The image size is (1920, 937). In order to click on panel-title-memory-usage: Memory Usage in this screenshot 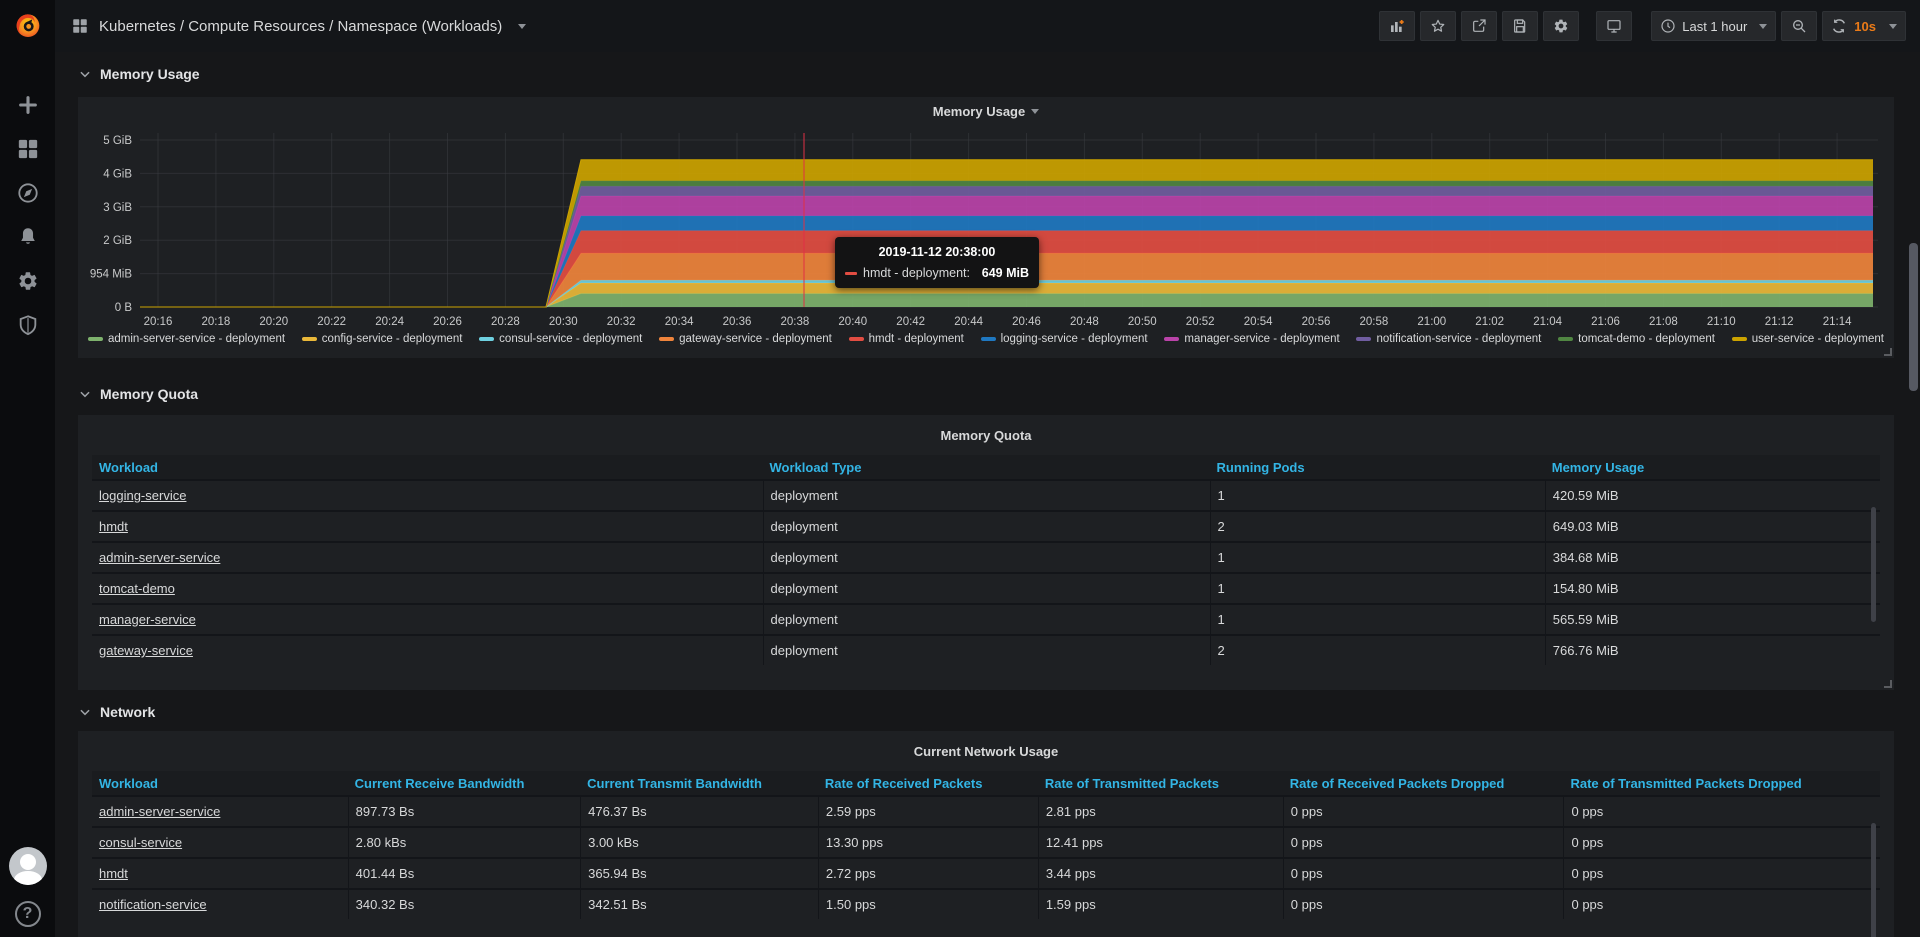, I will do `click(986, 111)`.